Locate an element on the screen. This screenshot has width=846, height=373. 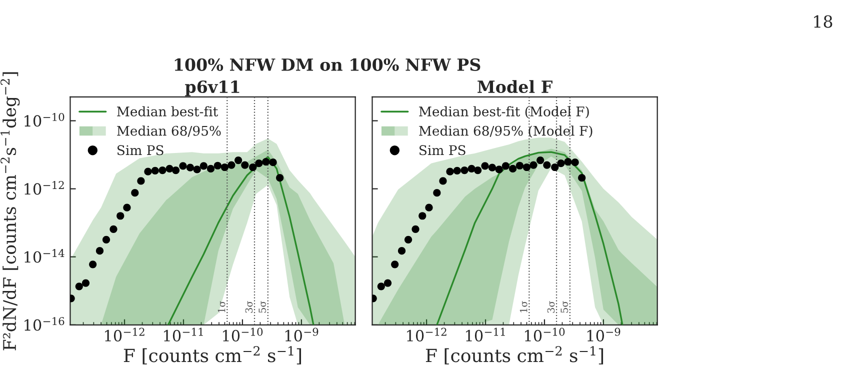
legend-label: Median best-fit is located at coordinates (167, 111).